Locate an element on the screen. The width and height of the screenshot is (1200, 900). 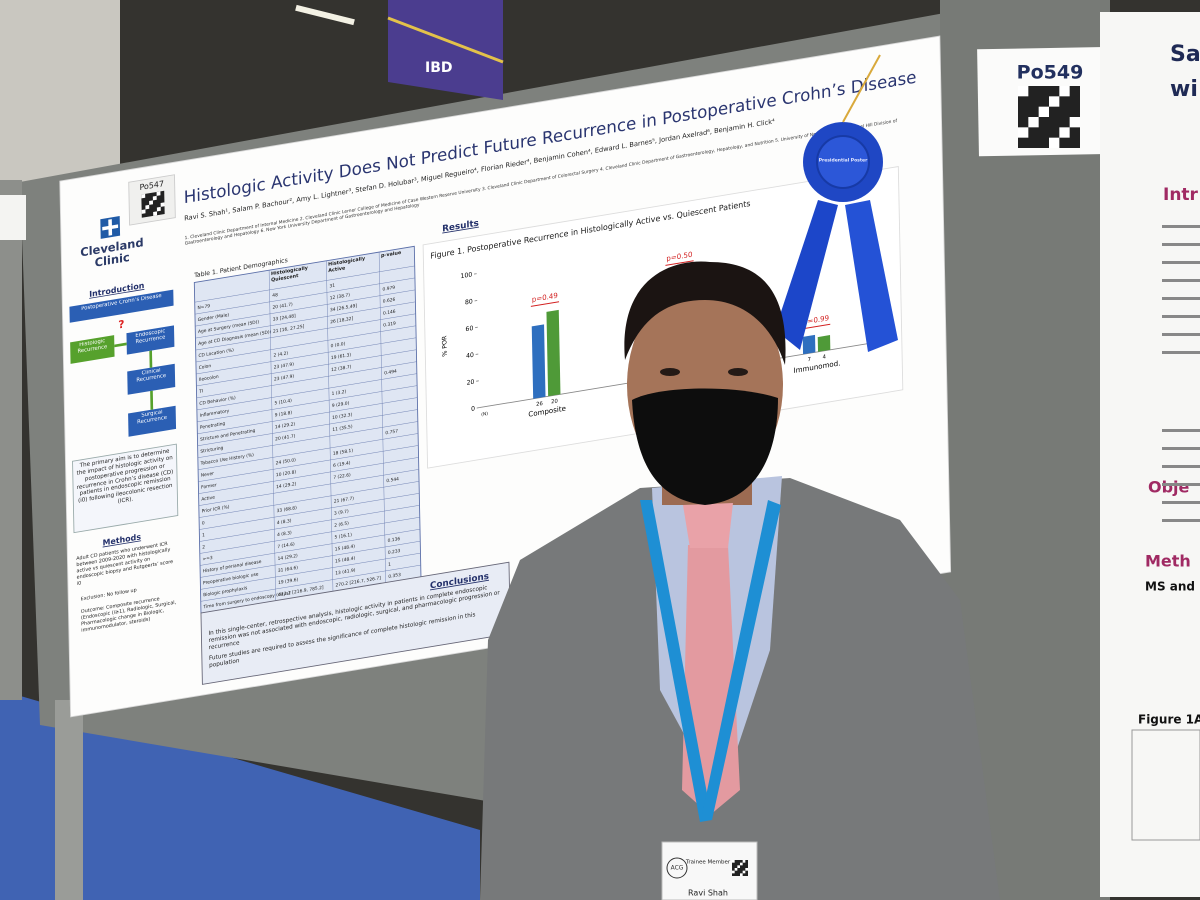
table-cell: >=3 is located at coordinates (207, 559).